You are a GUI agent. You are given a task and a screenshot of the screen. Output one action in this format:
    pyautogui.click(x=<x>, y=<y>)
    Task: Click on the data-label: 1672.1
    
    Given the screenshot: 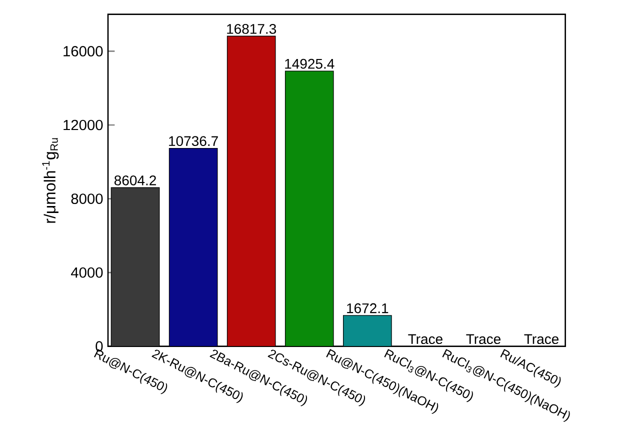 What is the action you would take?
    pyautogui.click(x=367, y=308)
    